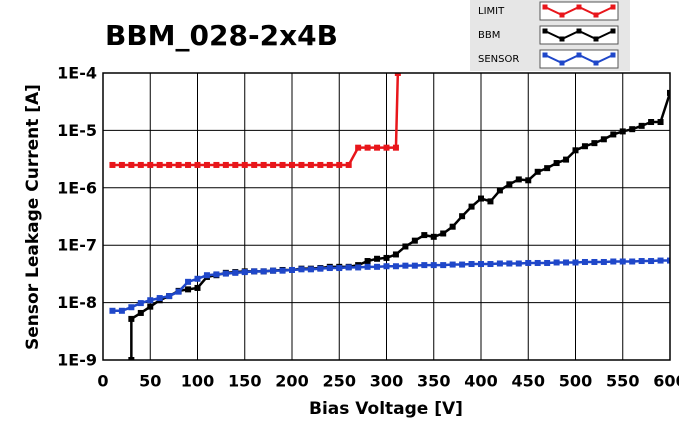  What do you see at coordinates (489, 35) in the screenshot?
I see `legend-label: BBM` at bounding box center [489, 35].